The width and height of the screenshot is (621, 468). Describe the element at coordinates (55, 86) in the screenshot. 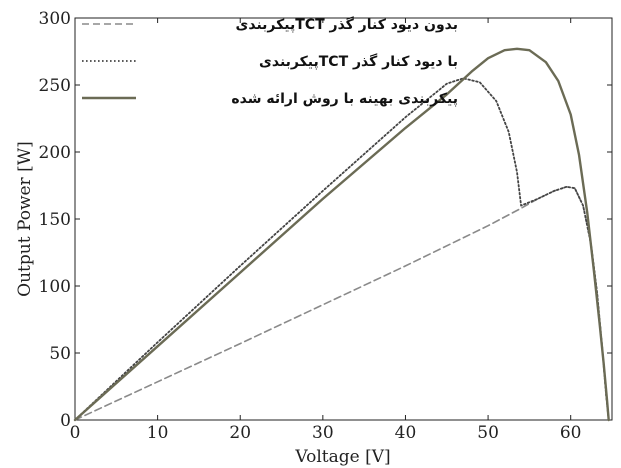

I see `y-tick-label: 250` at that location.